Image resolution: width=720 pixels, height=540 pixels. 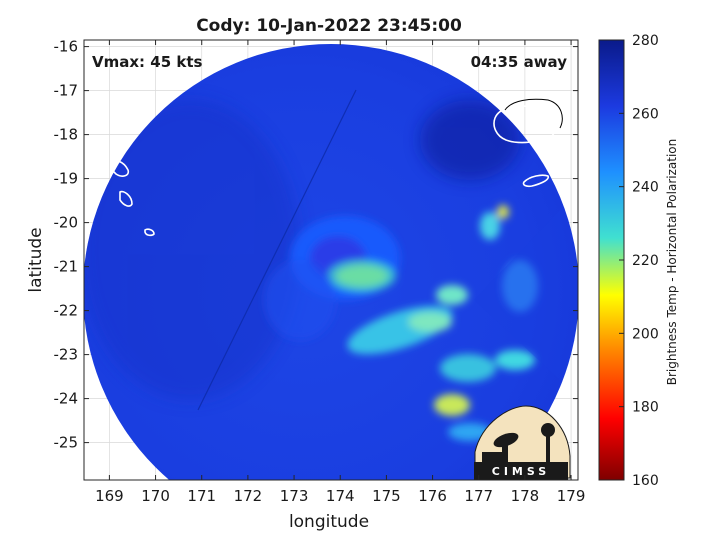 What do you see at coordinates (645, 481) in the screenshot?
I see `colorbar-tick-label: 160` at bounding box center [645, 481].